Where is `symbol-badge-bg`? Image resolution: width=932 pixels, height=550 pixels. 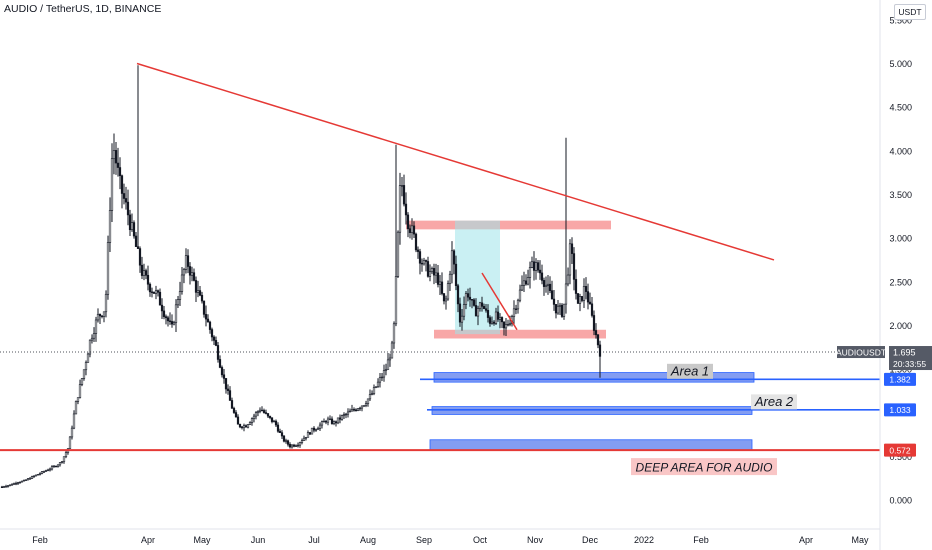
symbol-badge-bg is located at coordinates (861, 352).